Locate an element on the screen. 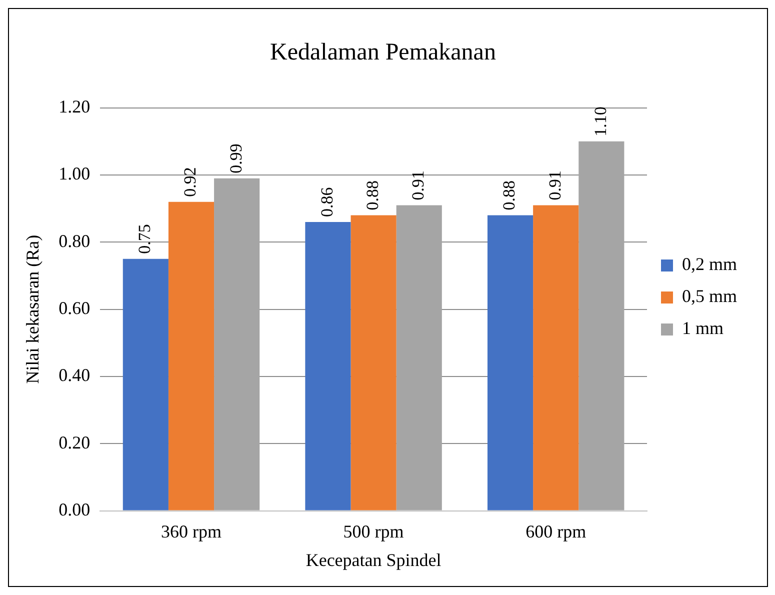 The width and height of the screenshot is (775, 595). y-tick-label: 0.00 is located at coordinates (74, 510).